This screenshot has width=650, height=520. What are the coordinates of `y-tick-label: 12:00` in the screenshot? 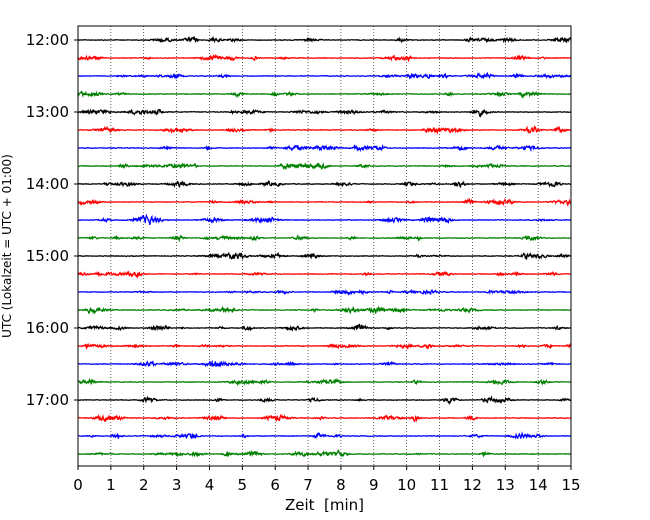 It's located at (47, 40).